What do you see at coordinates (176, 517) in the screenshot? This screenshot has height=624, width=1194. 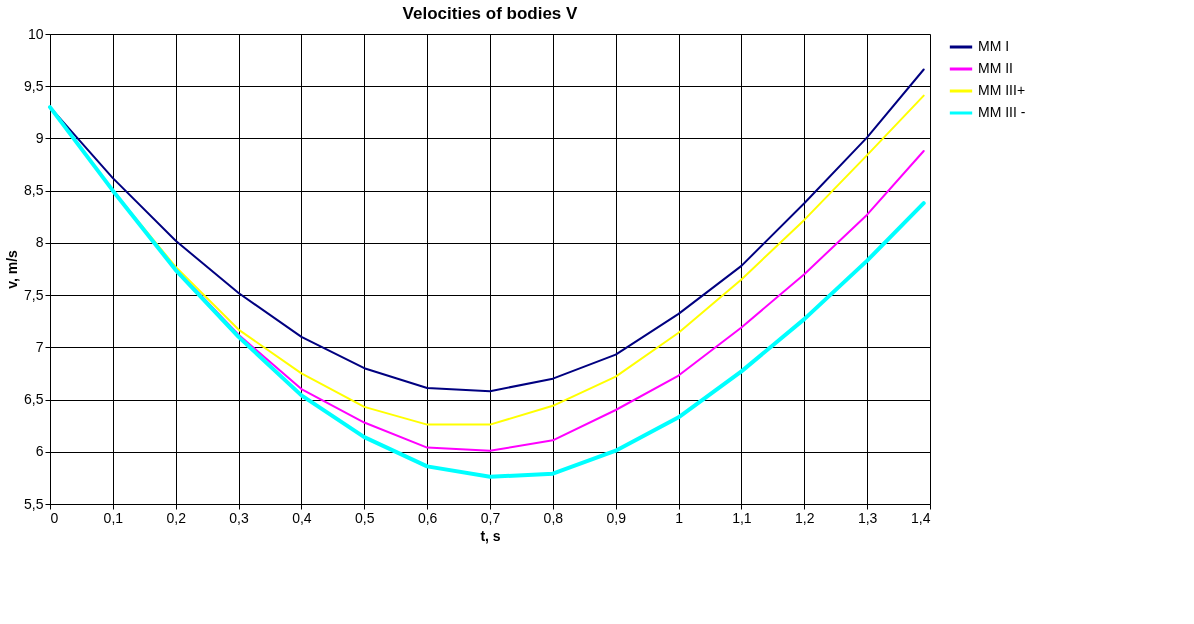 I see `x-tick-label: 0,2` at bounding box center [176, 517].